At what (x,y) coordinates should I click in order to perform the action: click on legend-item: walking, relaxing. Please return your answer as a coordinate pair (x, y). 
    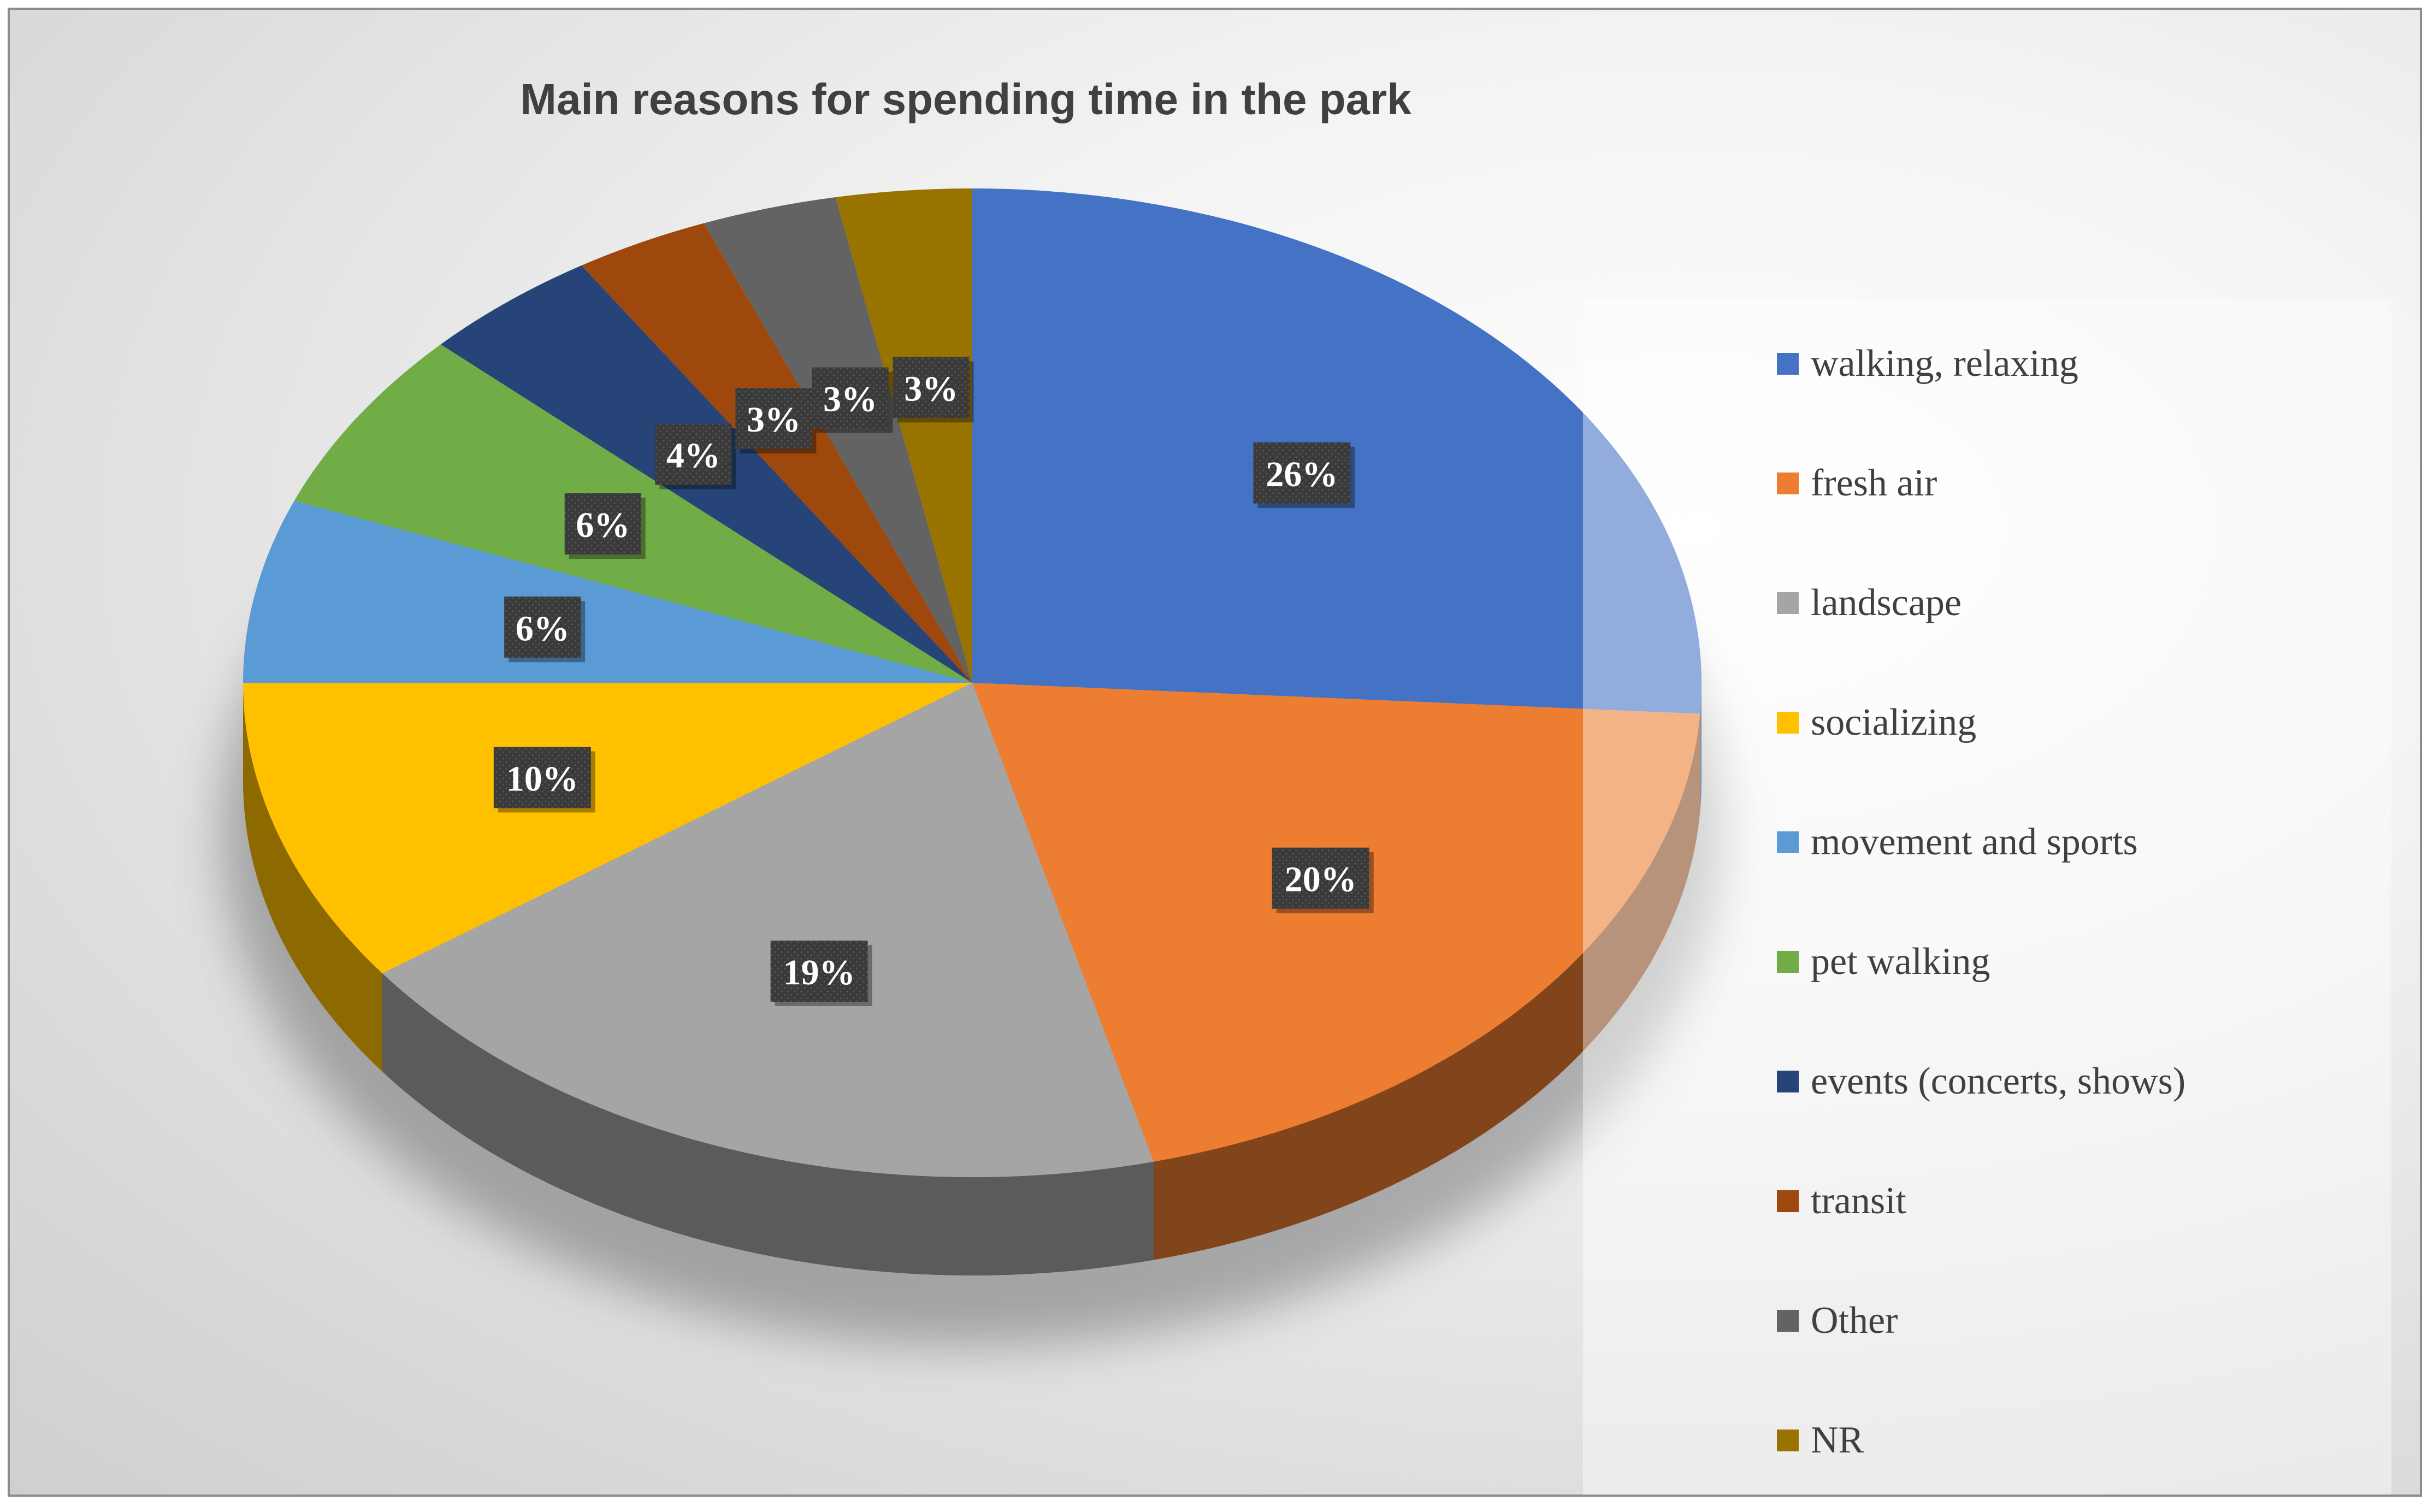
    Looking at the image, I should click on (1927, 364).